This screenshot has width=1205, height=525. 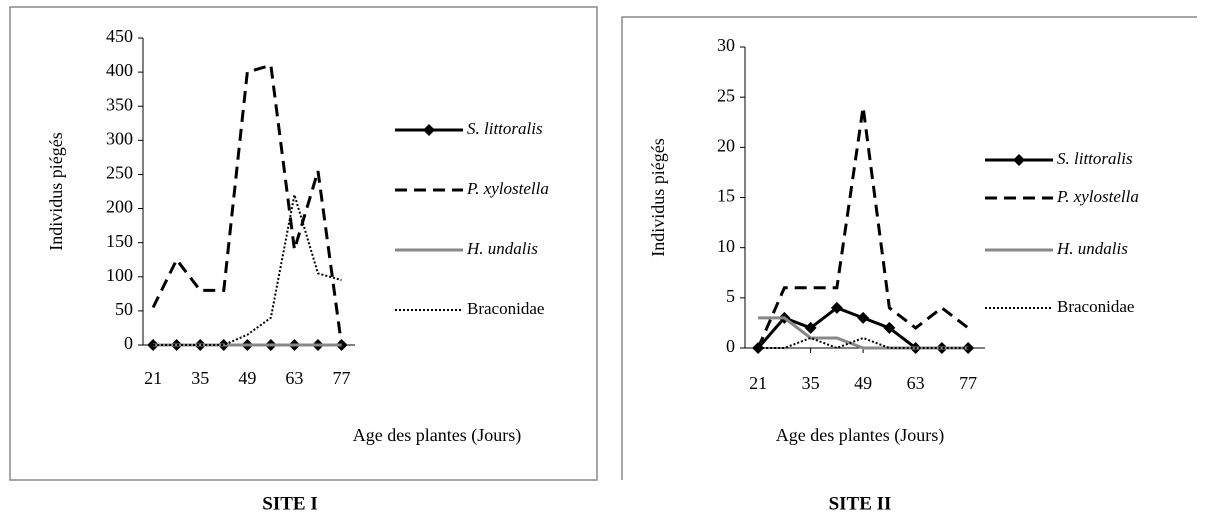 What do you see at coordinates (119, 138) in the screenshot?
I see `y-tick-label: 300` at bounding box center [119, 138].